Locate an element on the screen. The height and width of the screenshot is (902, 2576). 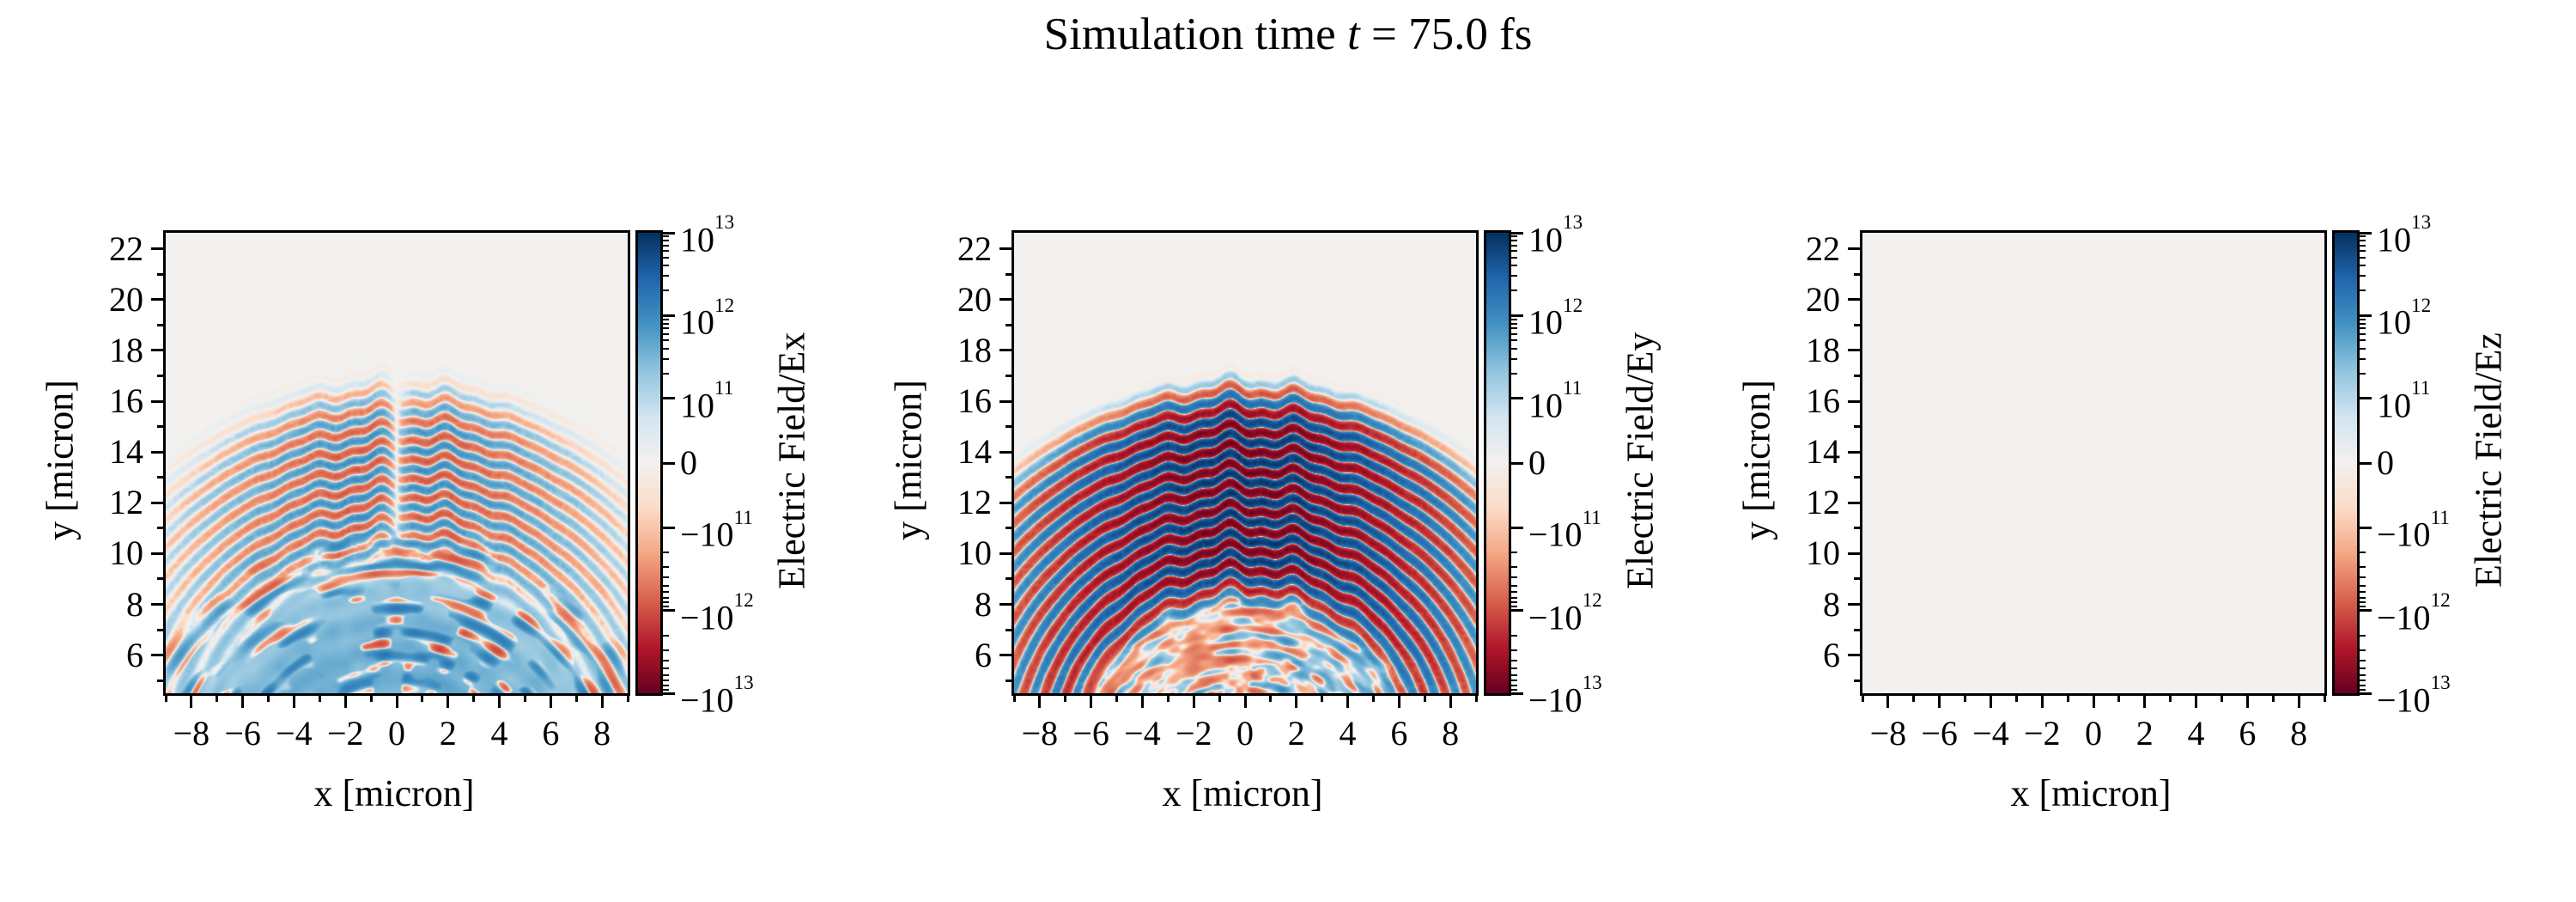
x-axis-label-1: x [micron] is located at coordinates (1243, 793).